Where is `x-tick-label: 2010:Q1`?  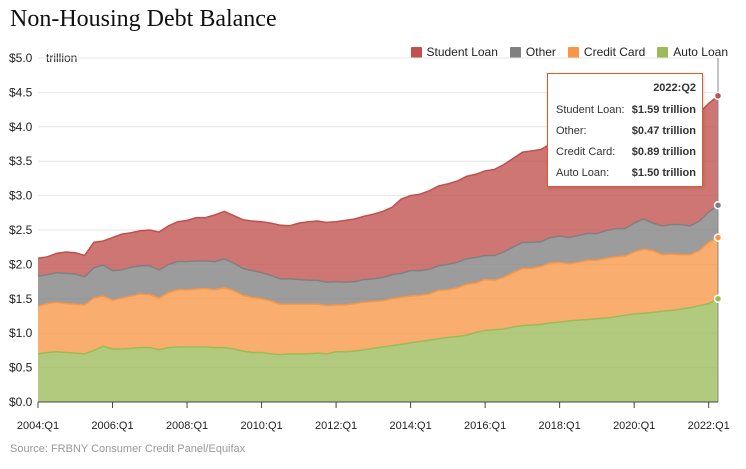
x-tick-label: 2010:Q1 is located at coordinates (261, 426).